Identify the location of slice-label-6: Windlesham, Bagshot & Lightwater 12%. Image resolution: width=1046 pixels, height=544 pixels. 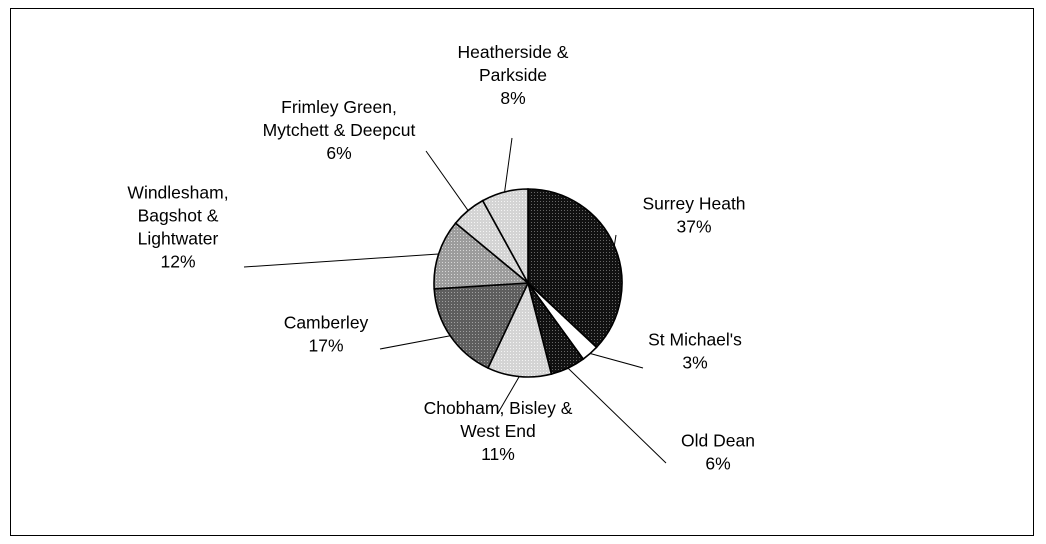
(177, 227).